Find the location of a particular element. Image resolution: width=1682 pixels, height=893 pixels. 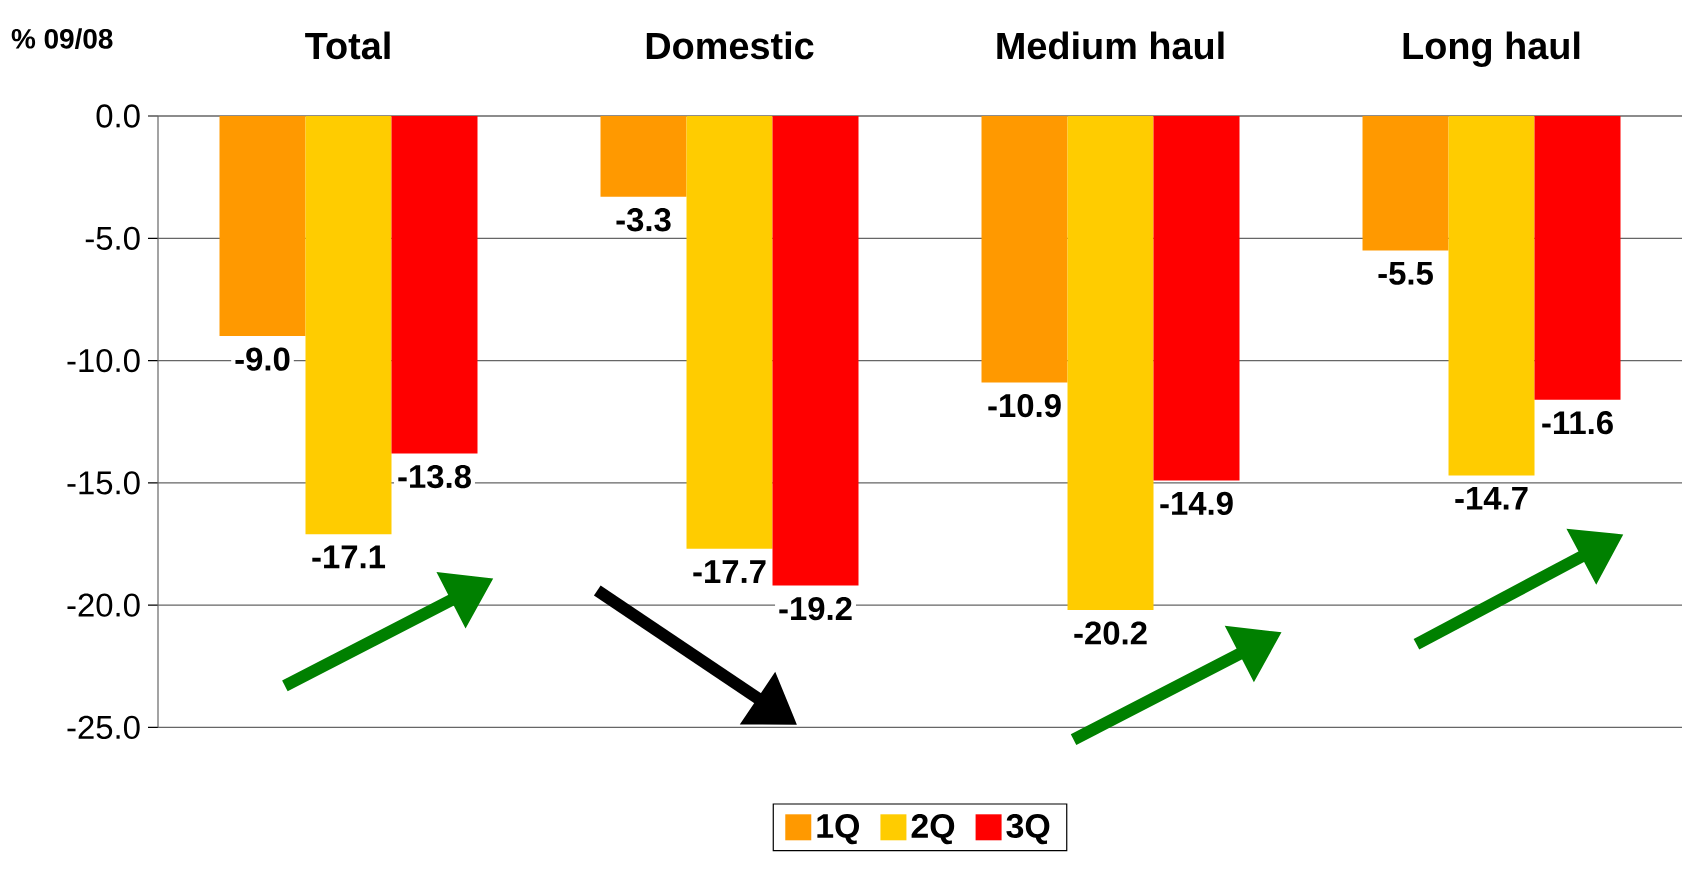

y-tick-label: -25.0 is located at coordinates (103, 727).